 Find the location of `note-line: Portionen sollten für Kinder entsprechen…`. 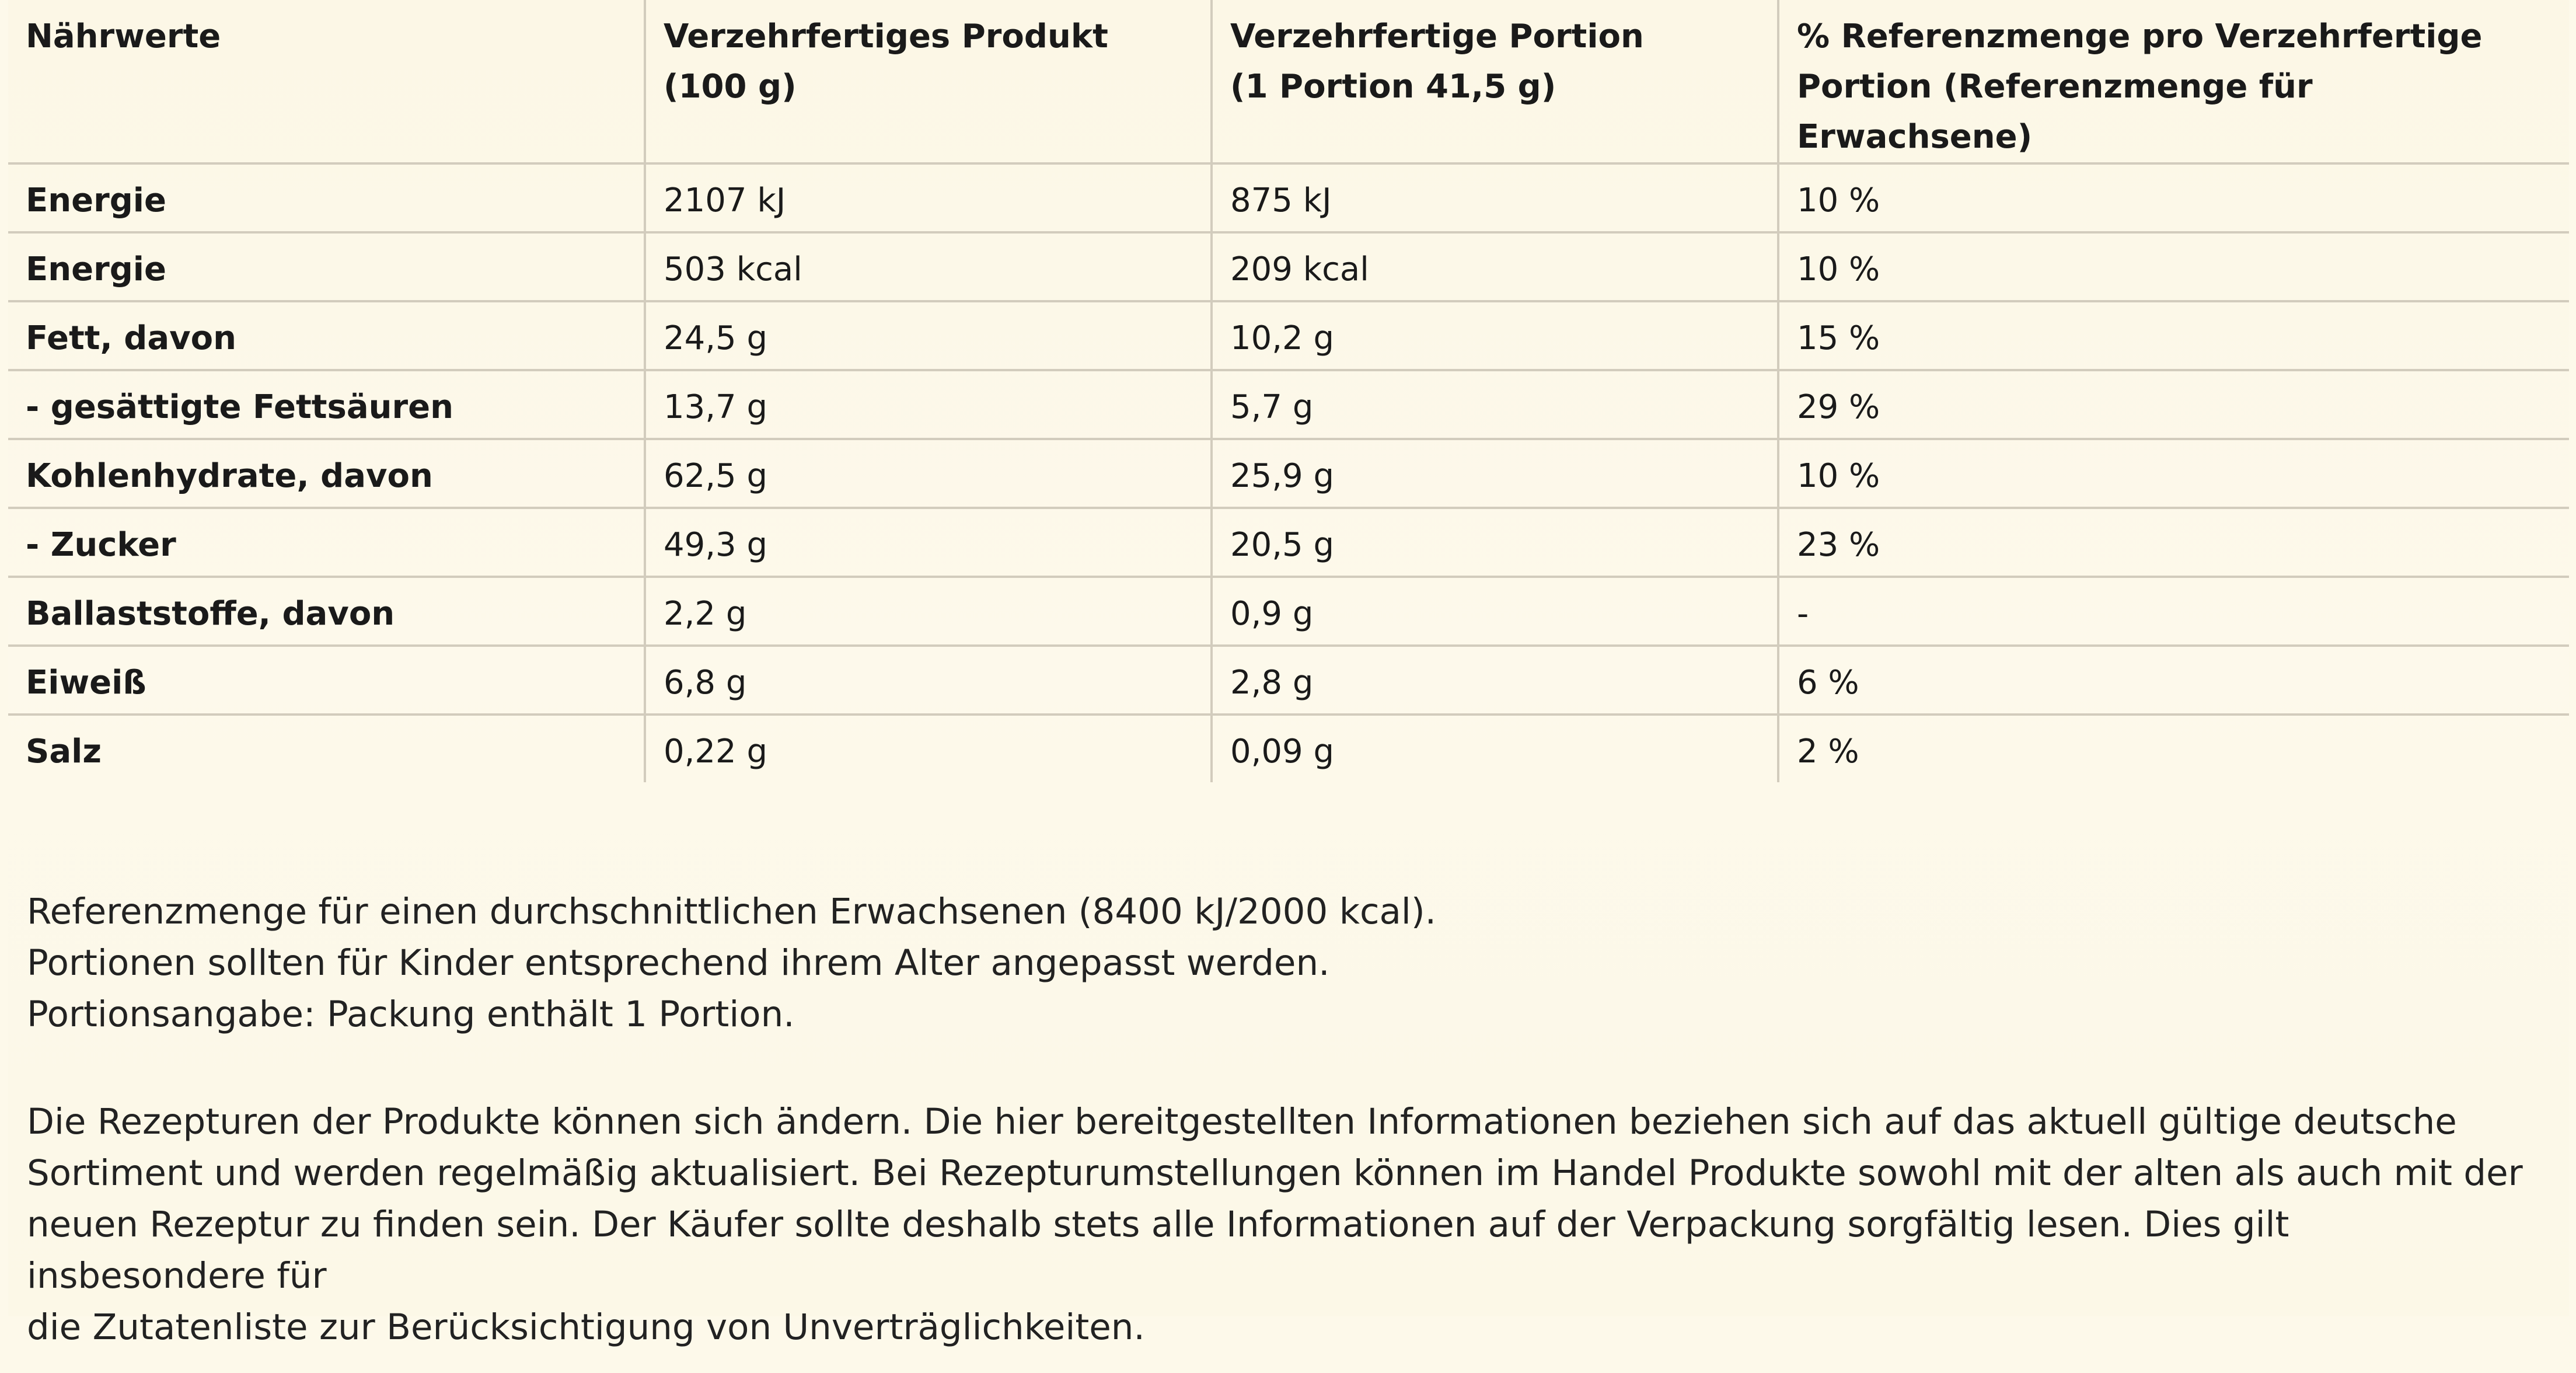

note-line: Portionen sollten für Kinder entsprechen… is located at coordinates (678, 963).